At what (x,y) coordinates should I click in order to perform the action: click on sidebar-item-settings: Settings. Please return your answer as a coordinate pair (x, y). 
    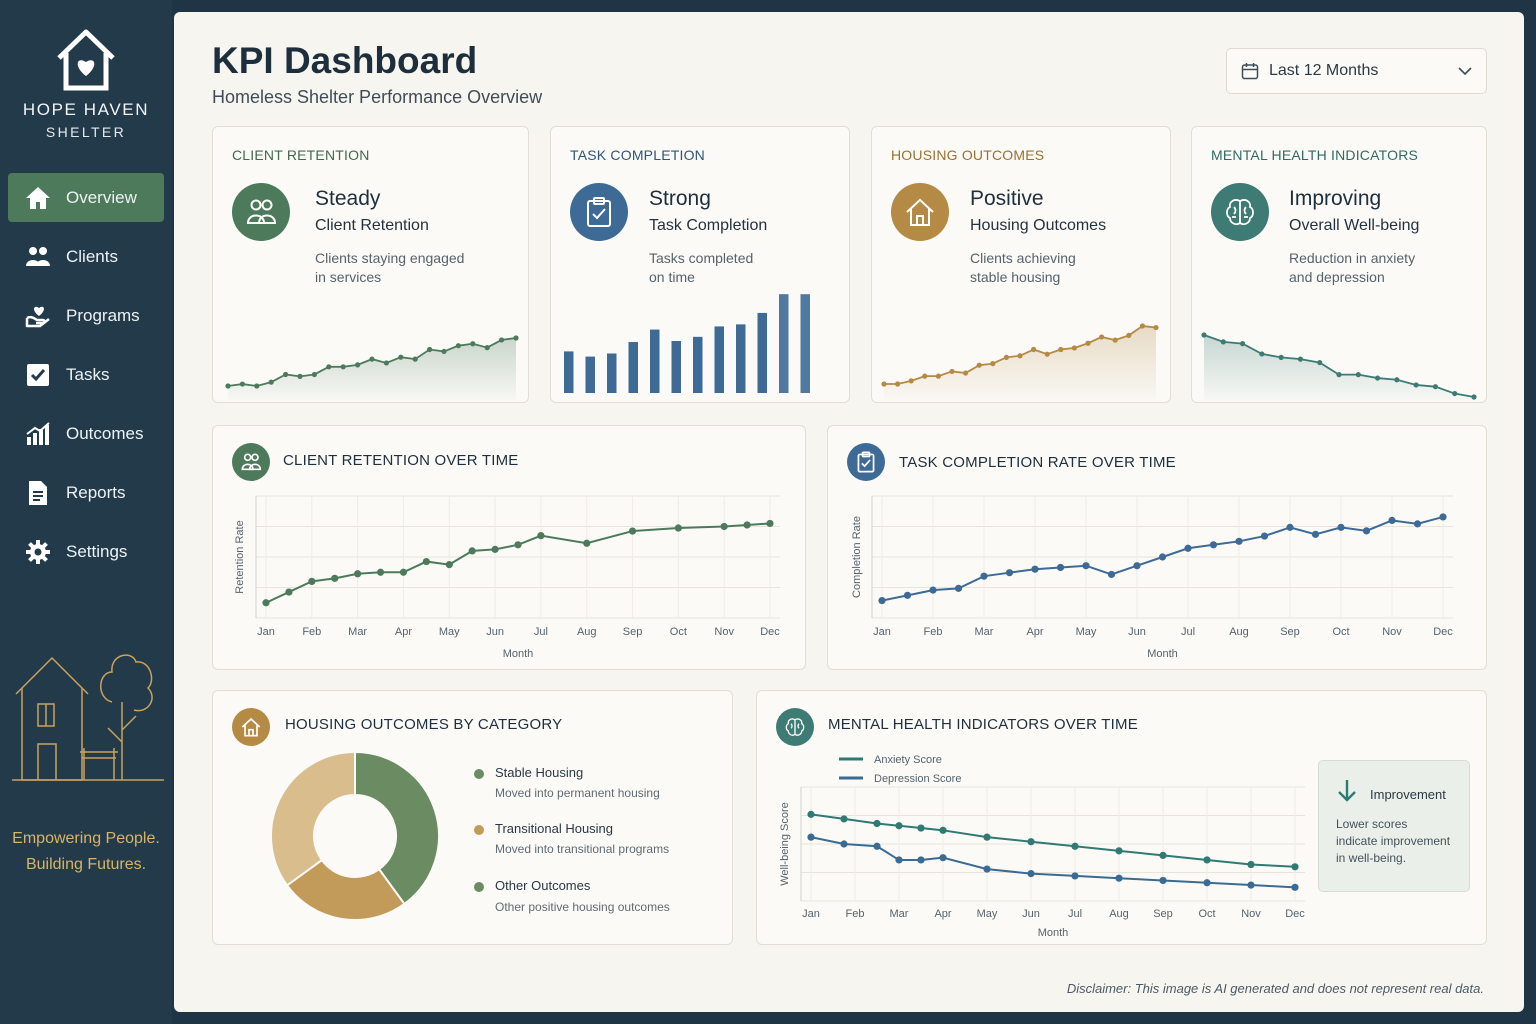
    Looking at the image, I should click on (86, 551).